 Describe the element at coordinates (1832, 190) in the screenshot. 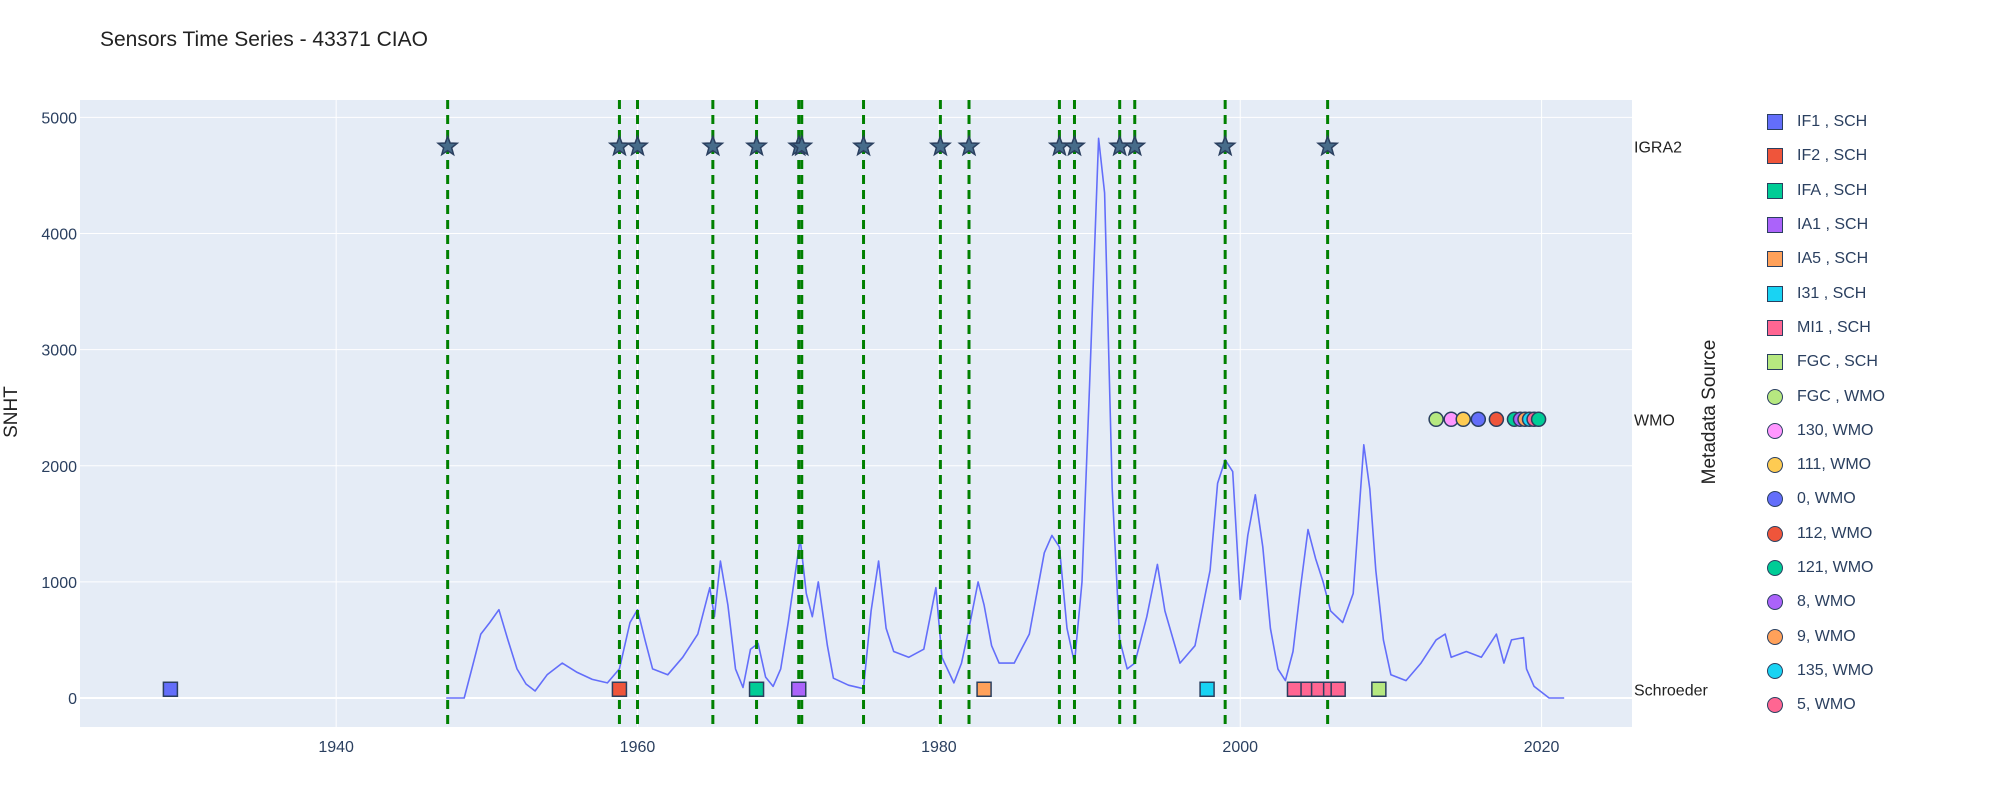

I see `legend-label: IFA , SCH` at that location.